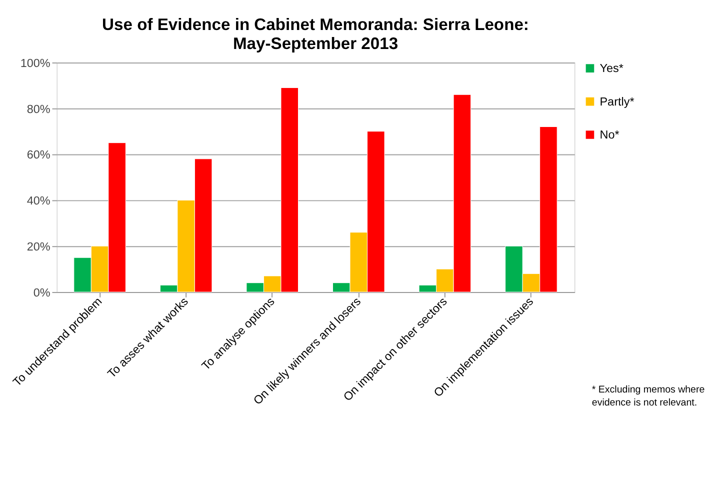 The width and height of the screenshot is (715, 489). Describe the element at coordinates (38, 201) in the screenshot. I see `y-tick-label: 40%` at that location.